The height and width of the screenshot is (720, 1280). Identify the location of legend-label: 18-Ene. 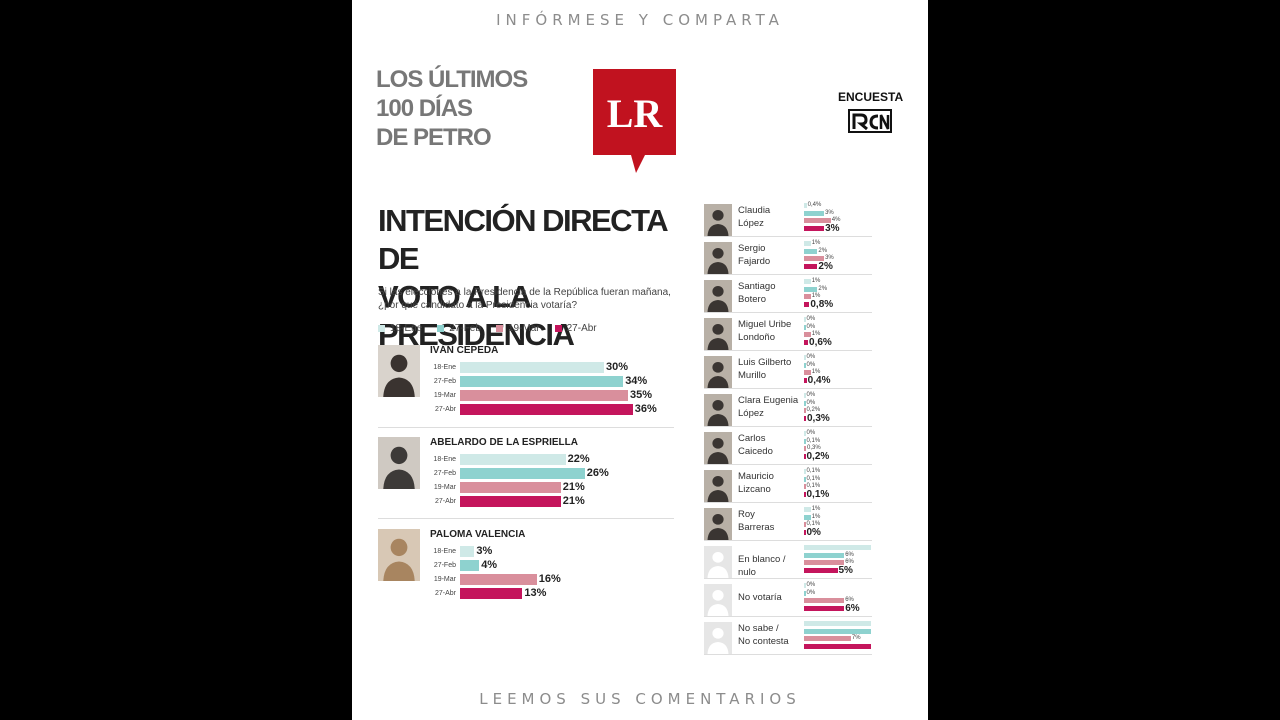
(406, 328).